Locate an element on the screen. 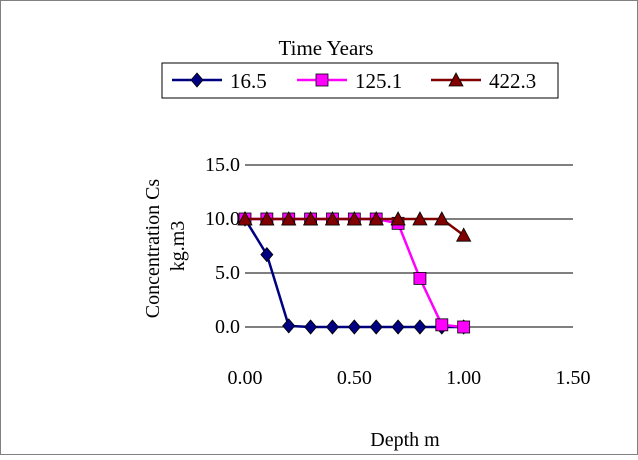 The width and height of the screenshot is (638, 460). legend: 16.5 125.1 422.3 is located at coordinates (354, 81).